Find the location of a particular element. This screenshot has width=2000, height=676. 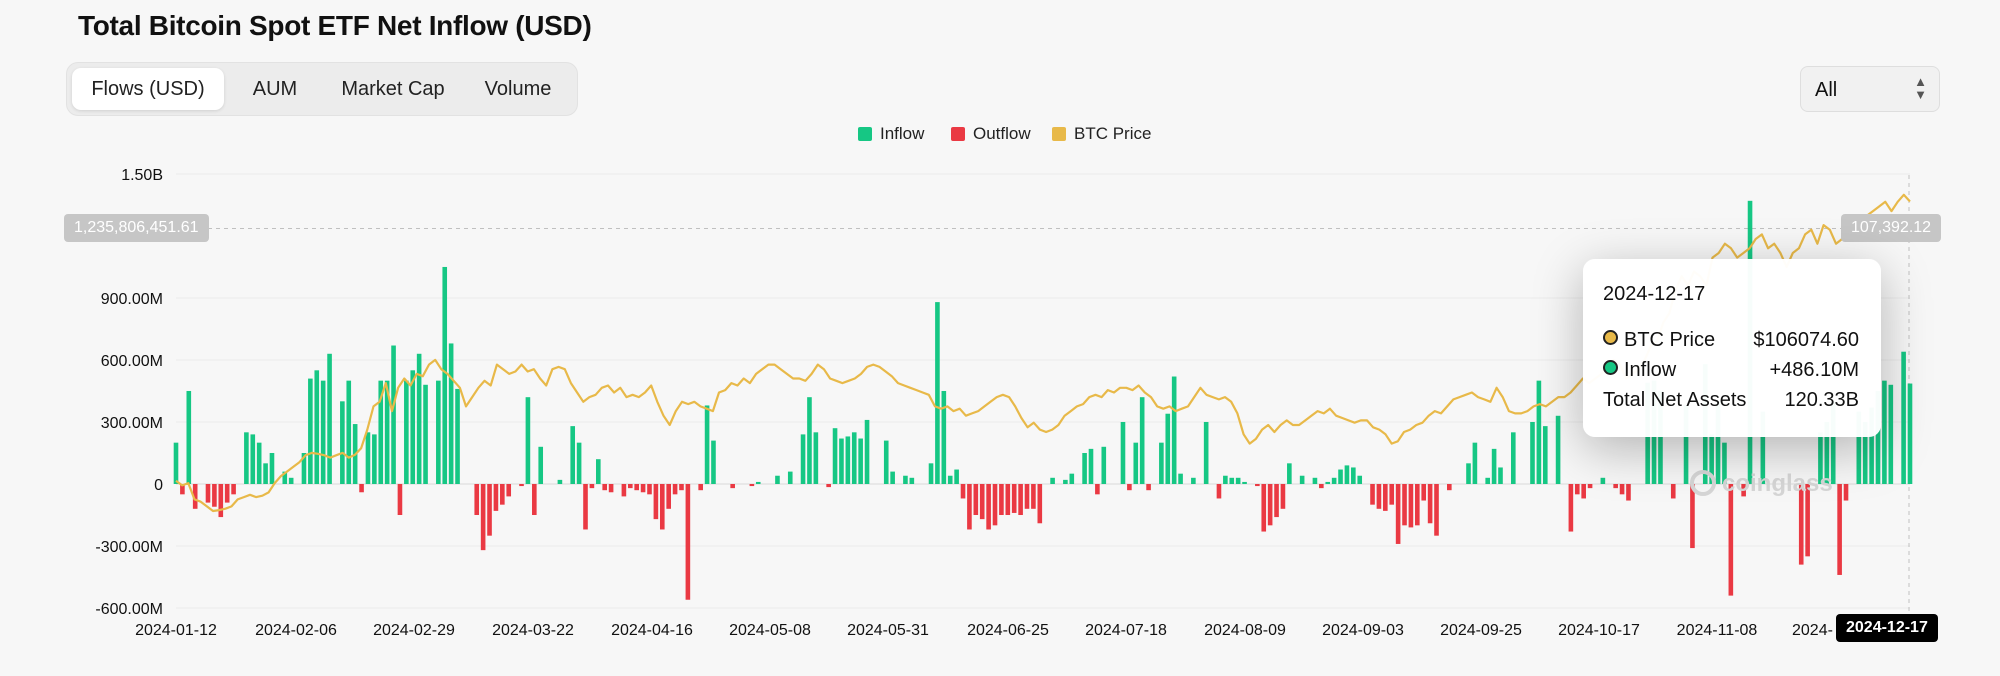

legend-inflow-label: Inflow is located at coordinates (902, 133).